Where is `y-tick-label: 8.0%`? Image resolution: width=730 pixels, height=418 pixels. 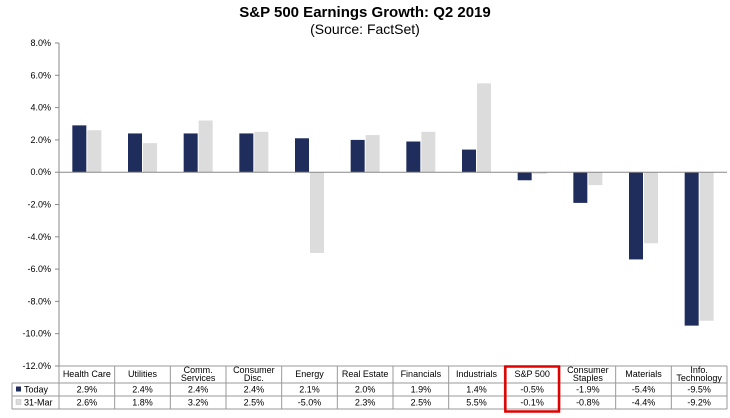
y-tick-label: 8.0% is located at coordinates (40, 43).